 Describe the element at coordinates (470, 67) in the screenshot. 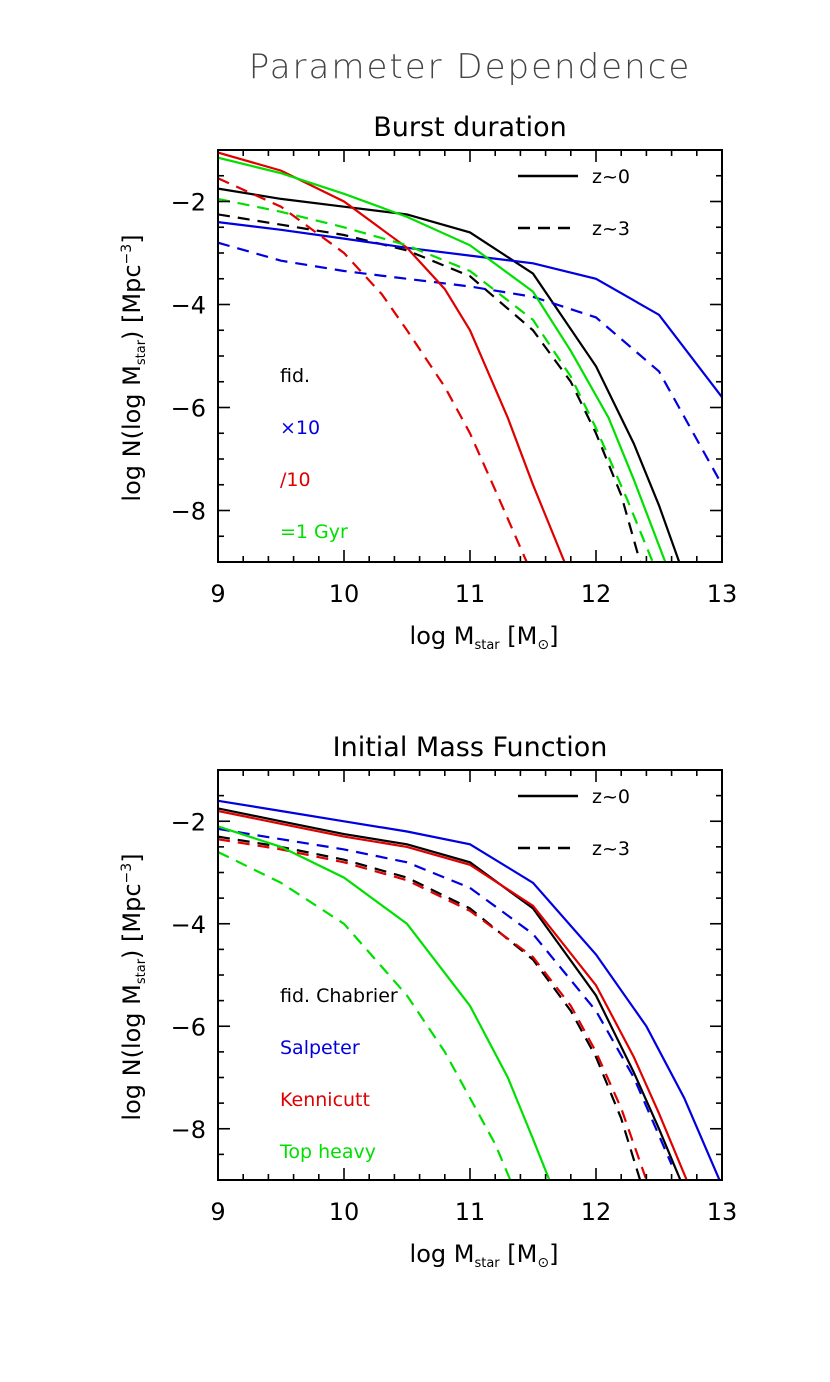

I see `figure-title: Parameter Dependence` at that location.